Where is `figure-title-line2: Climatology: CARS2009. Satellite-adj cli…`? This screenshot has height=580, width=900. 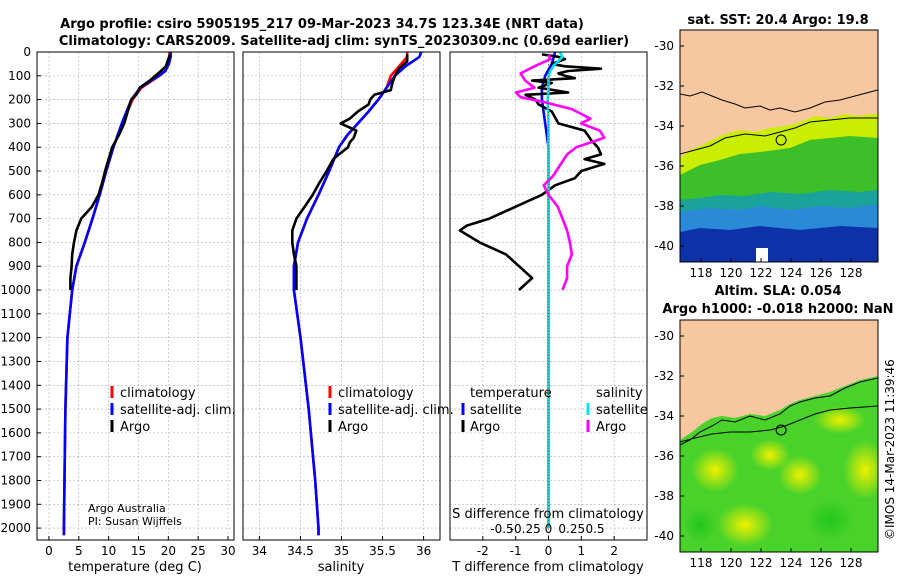
figure-title-line2: Climatology: CARS2009. Satellite-adj cli… is located at coordinates (344, 41).